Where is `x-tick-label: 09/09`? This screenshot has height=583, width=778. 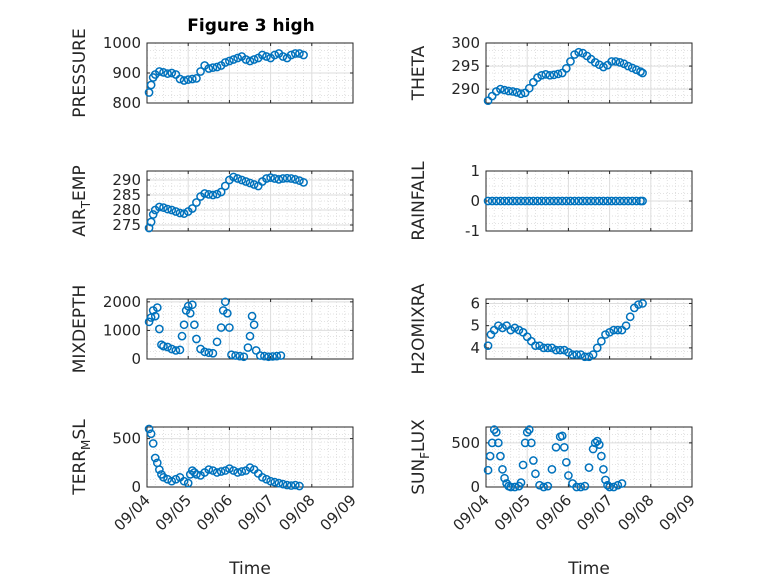
x-tick-label: 09/09 is located at coordinates (677, 512).